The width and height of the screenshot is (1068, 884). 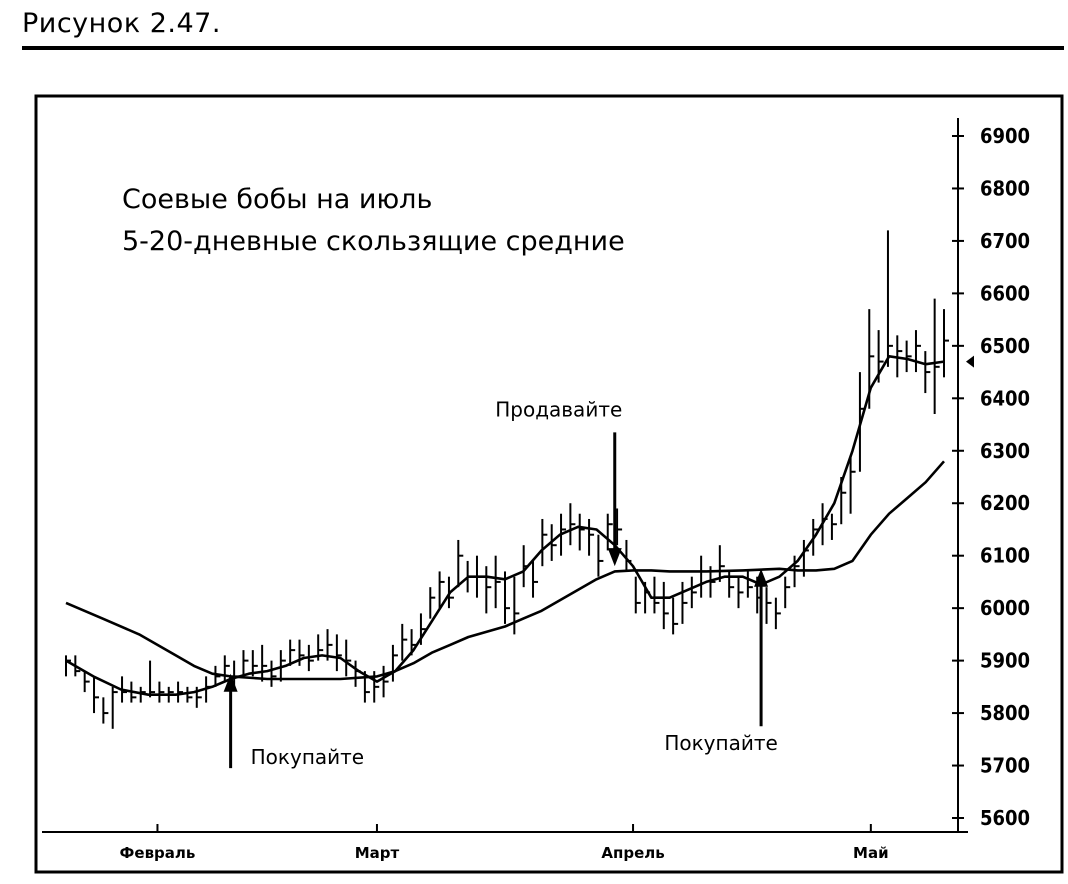 I want to click on y-tick-label: 6500, so click(x=1005, y=346).